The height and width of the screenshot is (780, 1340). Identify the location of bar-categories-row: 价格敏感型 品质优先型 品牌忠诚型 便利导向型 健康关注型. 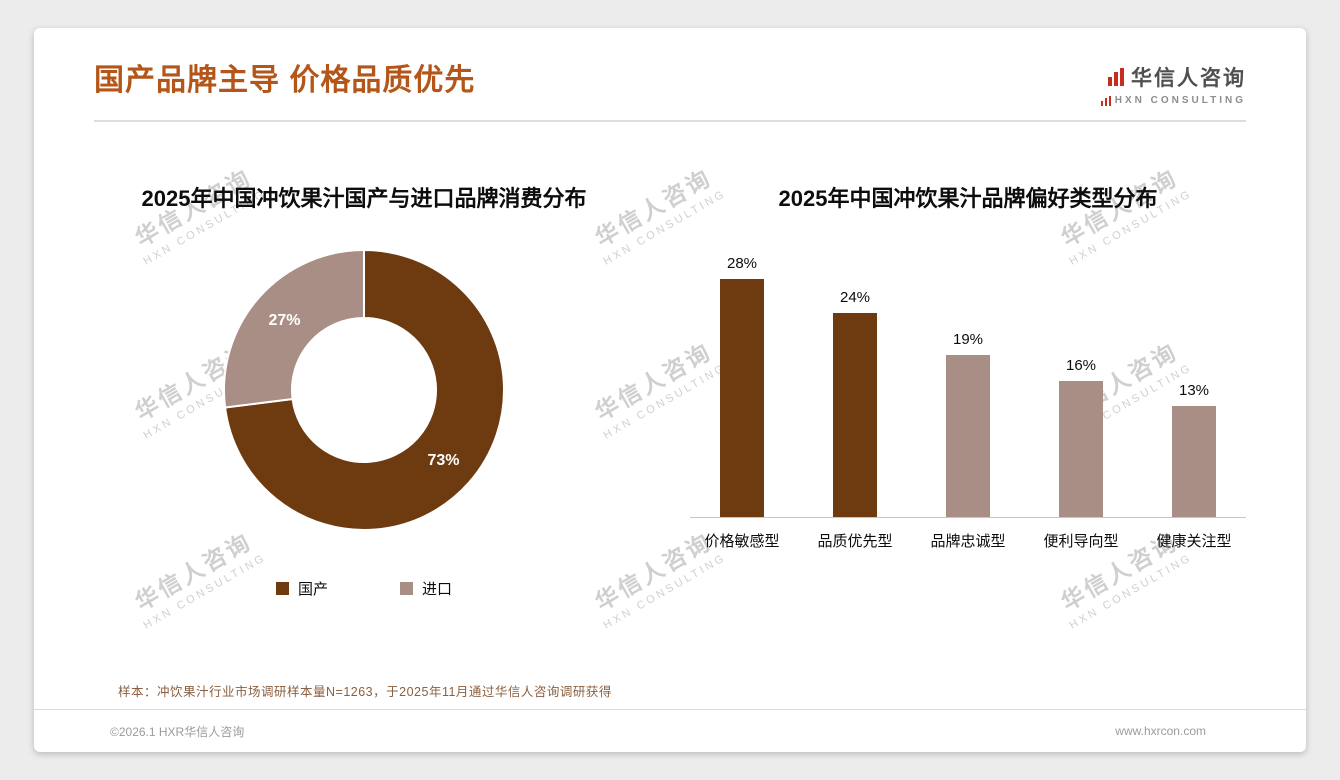
(968, 540).